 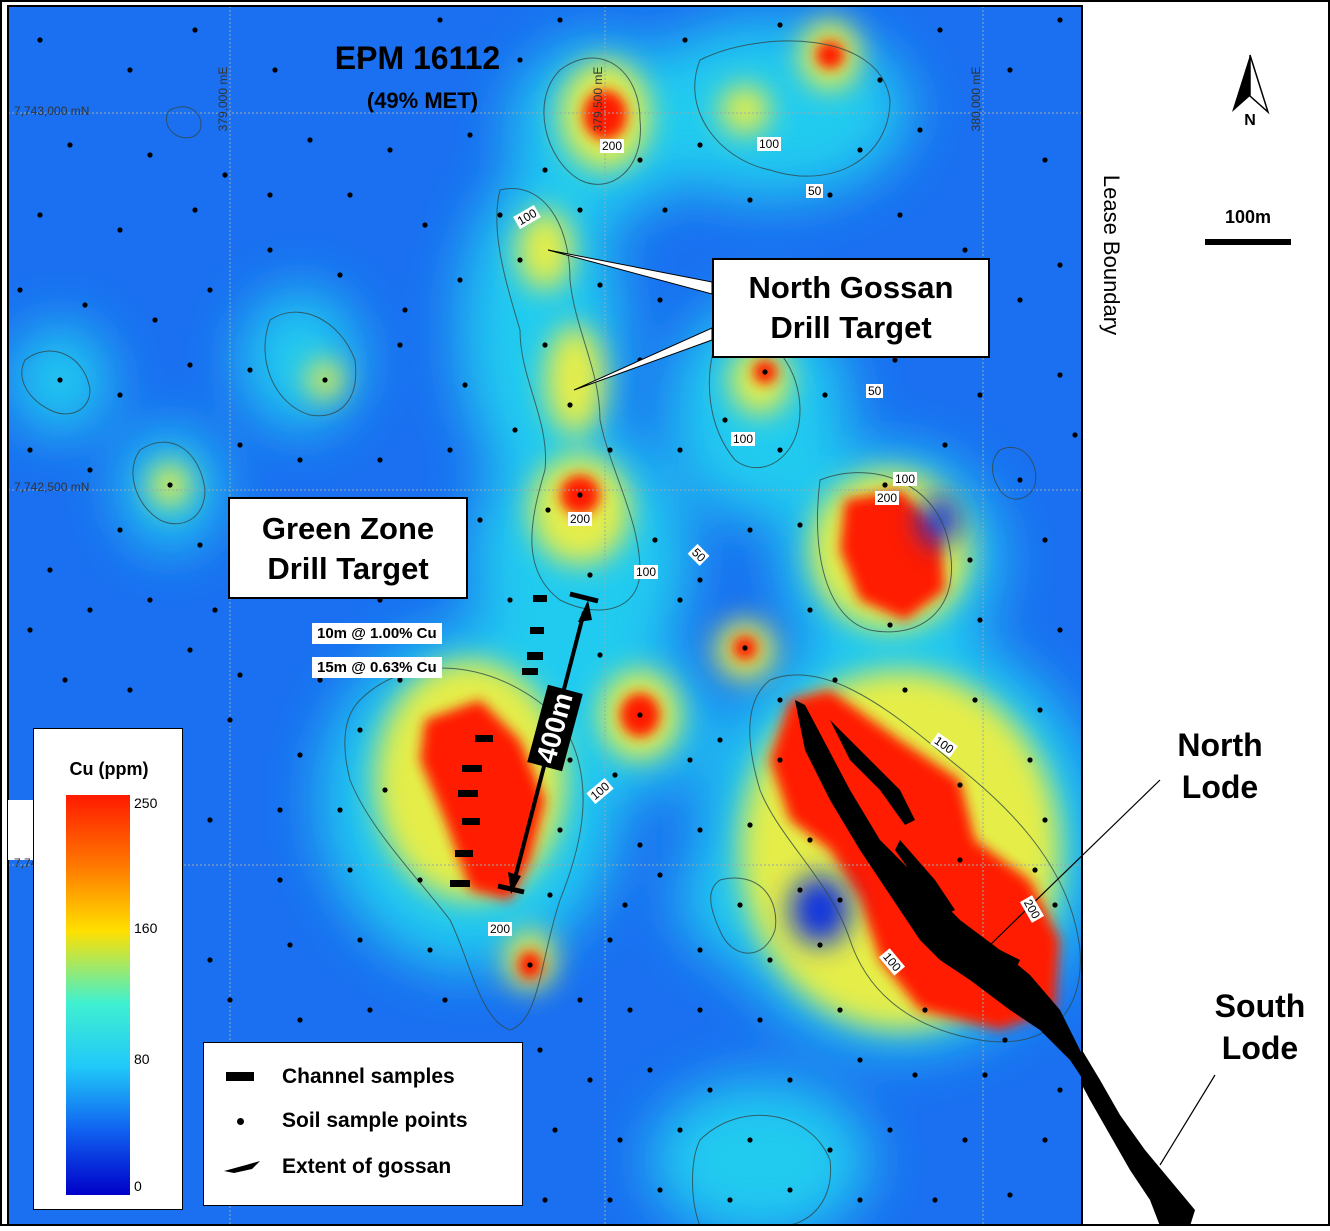 What do you see at coordinates (1260, 1048) in the screenshot?
I see `south-lode-line2: Lode` at bounding box center [1260, 1048].